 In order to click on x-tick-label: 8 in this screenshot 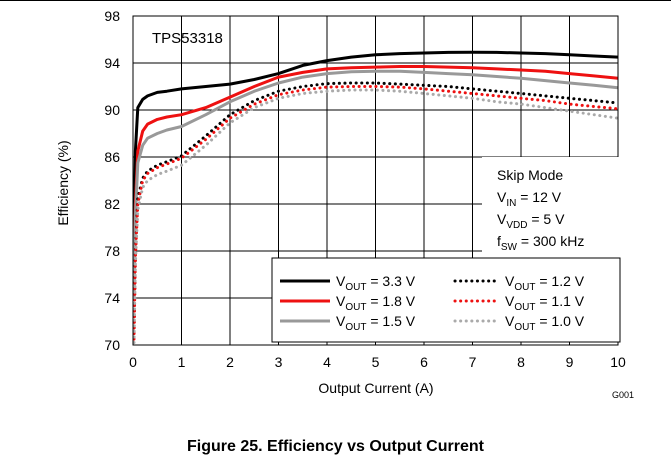, I will do `click(521, 362)`.